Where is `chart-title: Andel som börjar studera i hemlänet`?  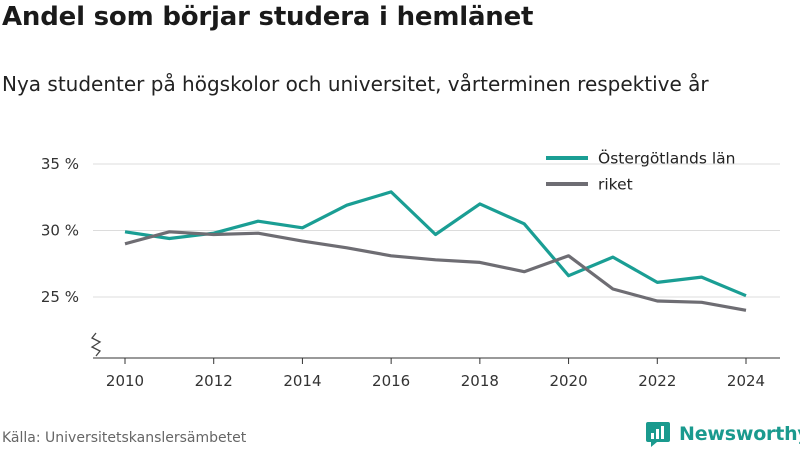 chart-title: Andel som börjar studera i hemlänet is located at coordinates (268, 17).